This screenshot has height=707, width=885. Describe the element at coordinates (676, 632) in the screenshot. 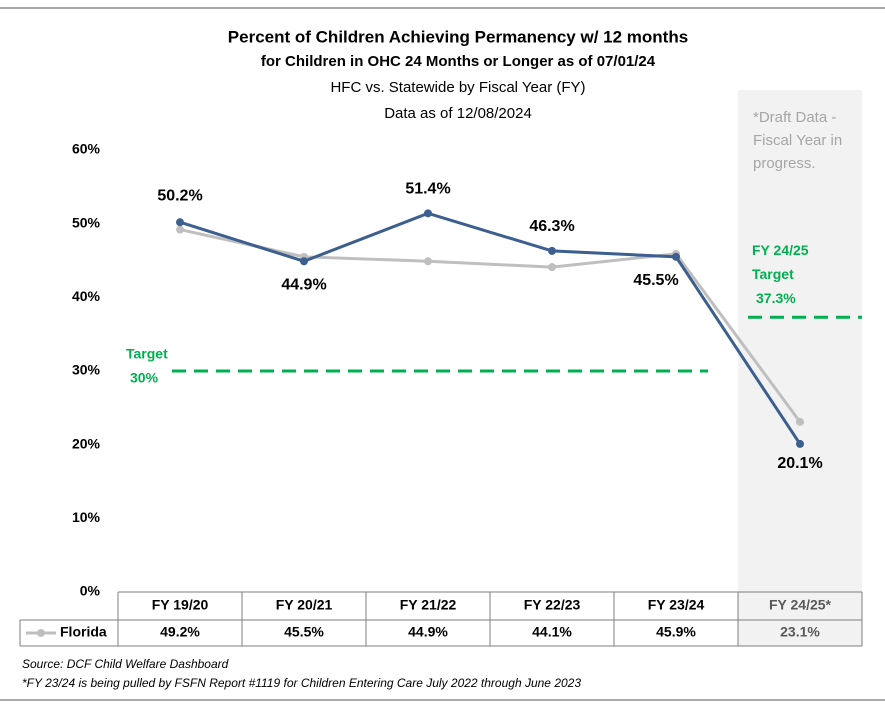

I see `table-value: 45.9%` at that location.